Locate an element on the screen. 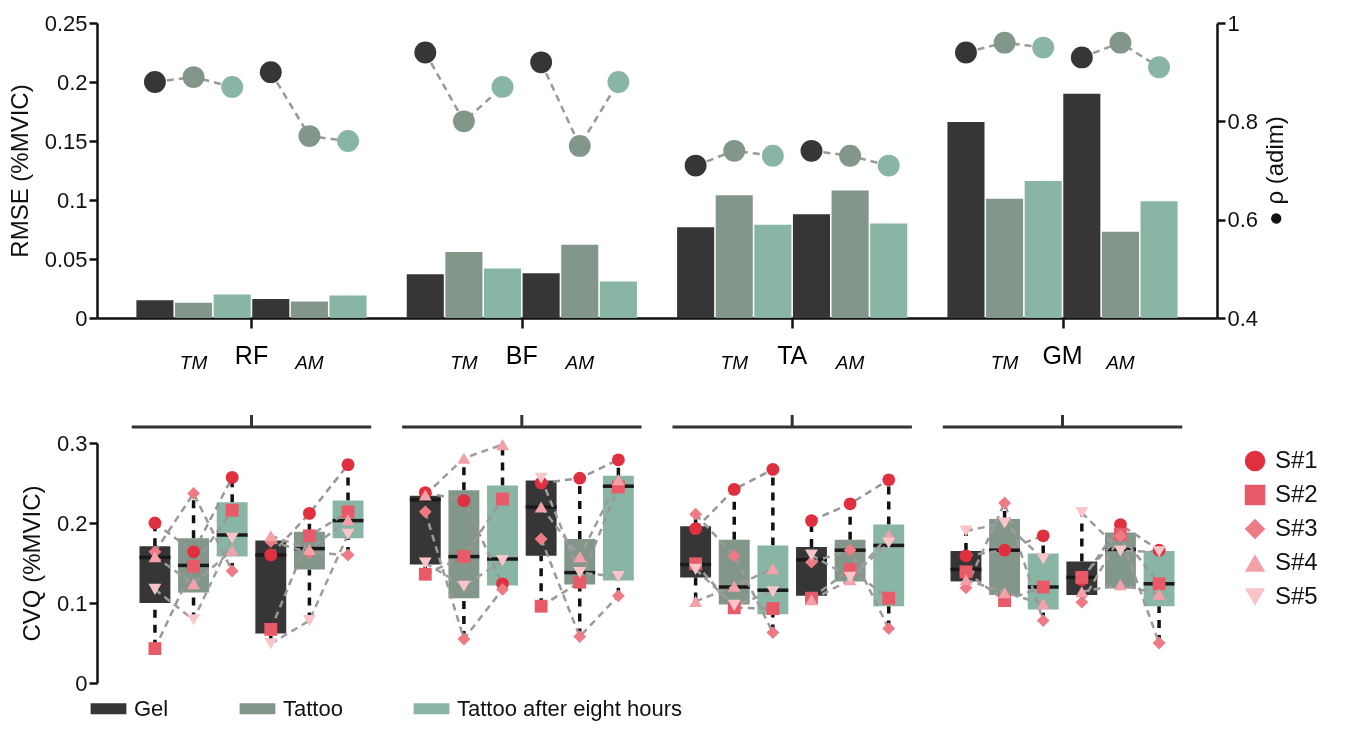  y-tick-label: 0.25 is located at coordinates (66, 23).